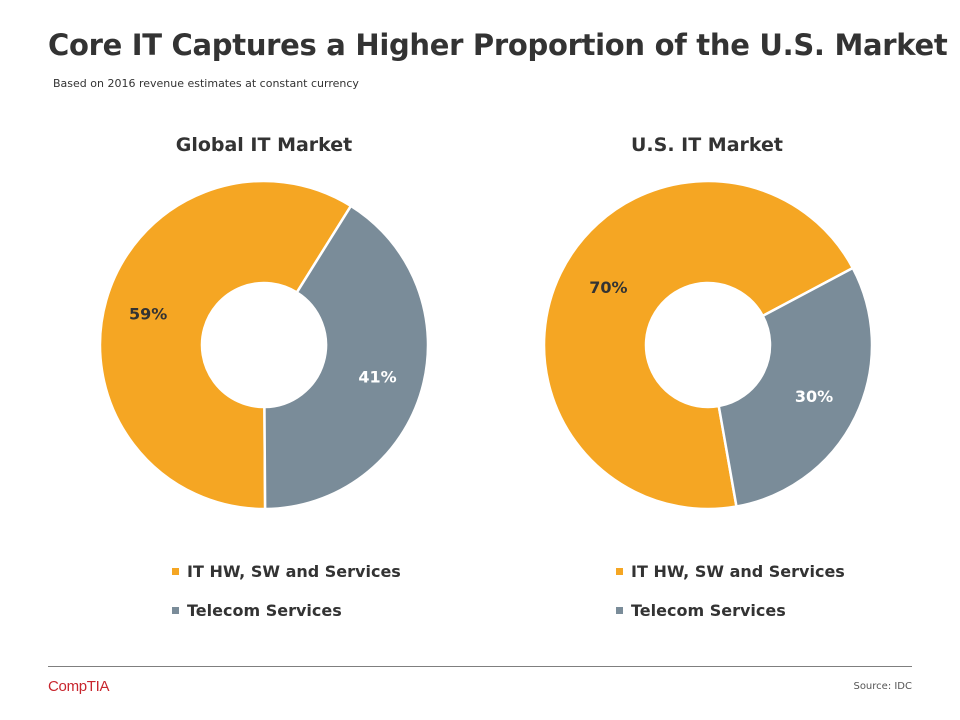  I want to click on legend-us: IT HW, SW and Services Telecom Services, so click(730, 599).